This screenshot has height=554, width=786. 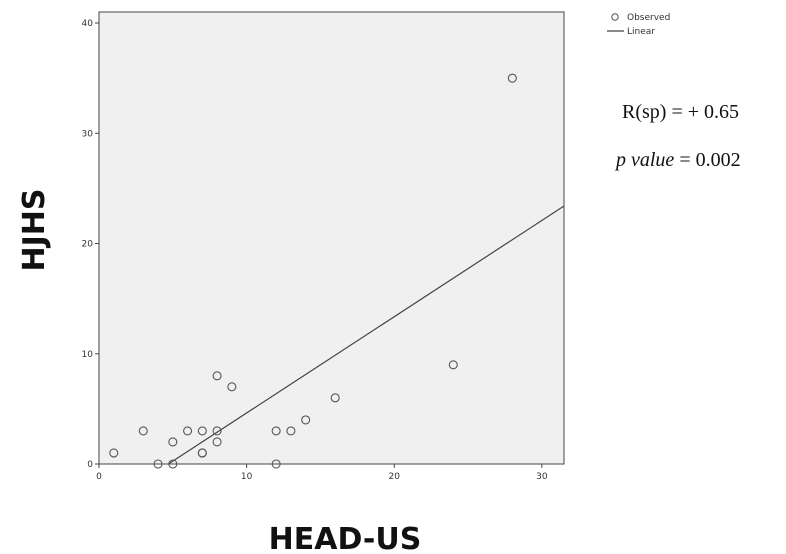 I want to click on y-axis-ticks: 0 10 20 30 40, so click(x=90, y=244).